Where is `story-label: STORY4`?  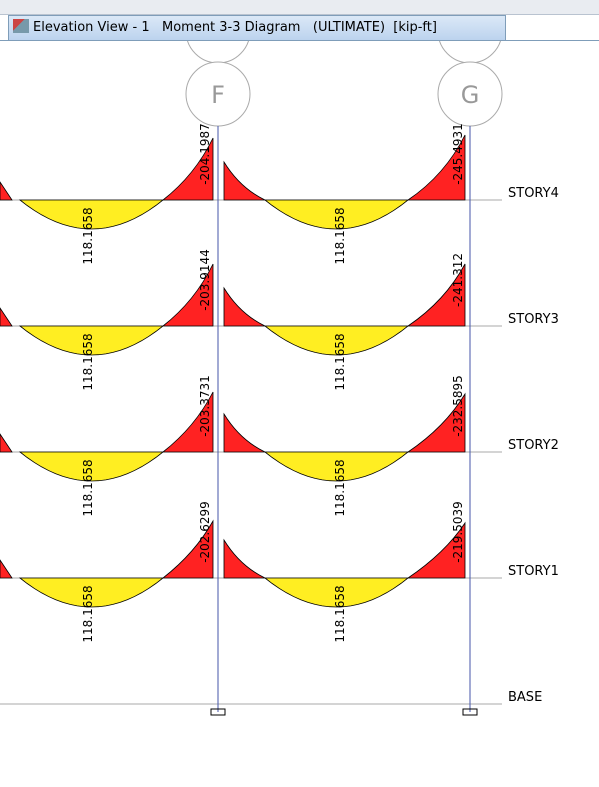 story-label: STORY4 is located at coordinates (533, 193).